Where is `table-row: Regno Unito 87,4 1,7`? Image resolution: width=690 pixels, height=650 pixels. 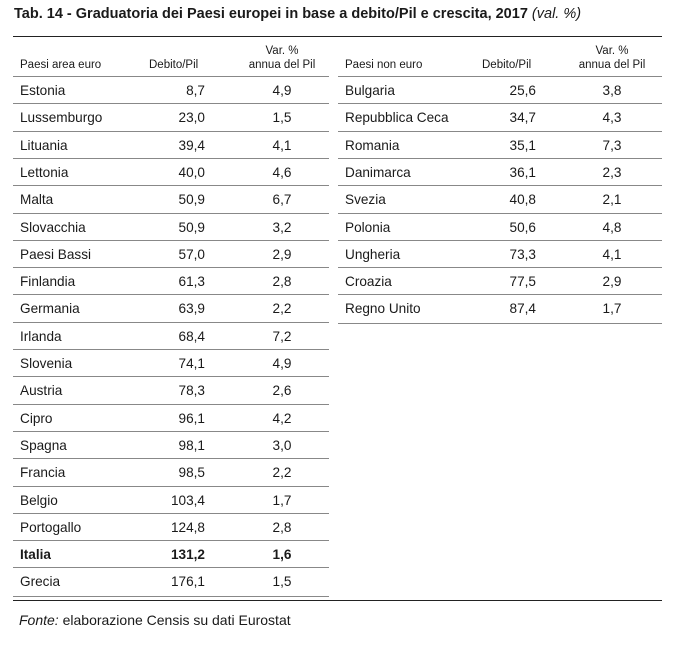 table-row: Regno Unito 87,4 1,7 is located at coordinates (500, 309).